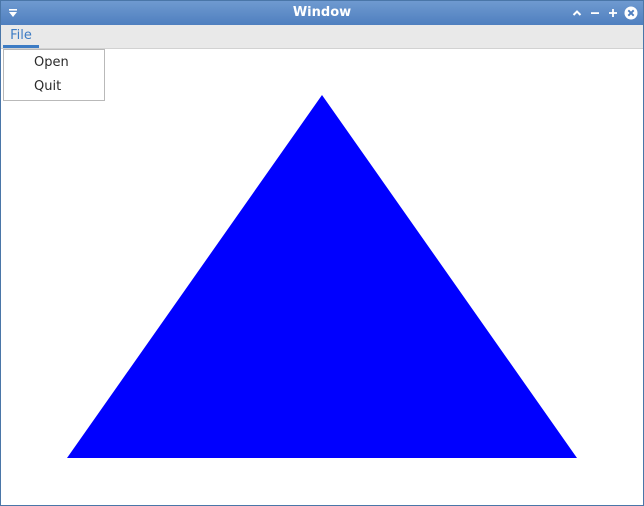 The image size is (644, 506). What do you see at coordinates (21, 36) in the screenshot?
I see `menu-file: File` at bounding box center [21, 36].